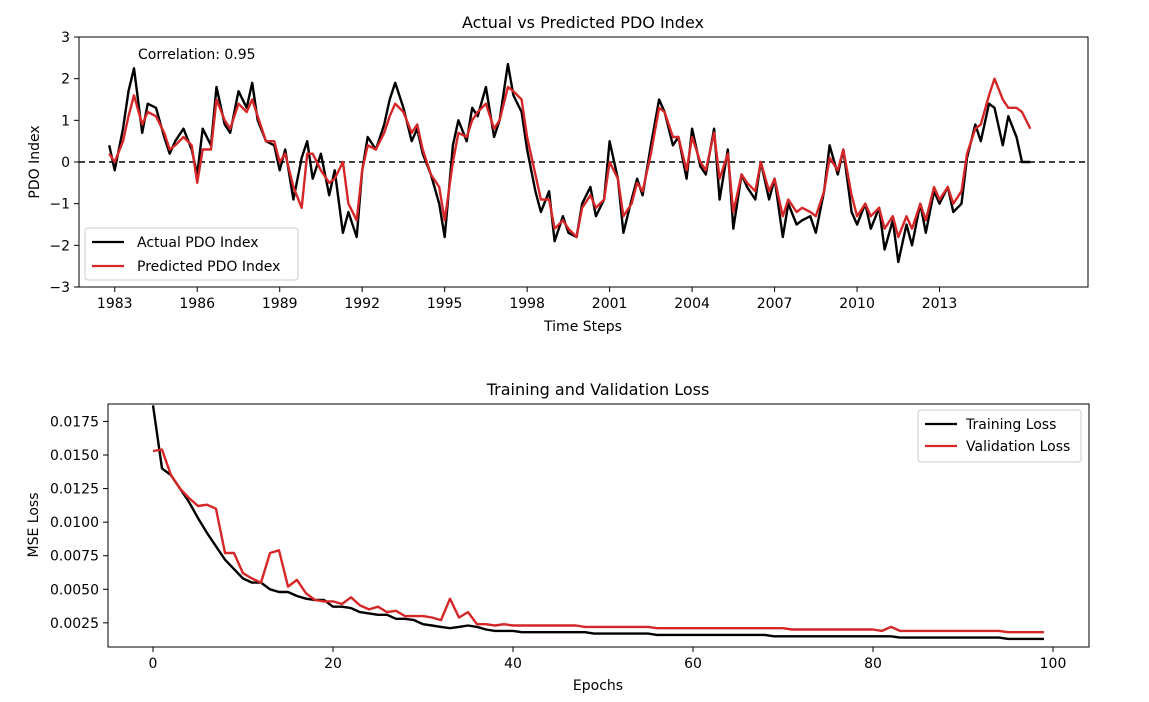  What do you see at coordinates (445, 304) in the screenshot?
I see `x-tick-label: 1995` at bounding box center [445, 304].